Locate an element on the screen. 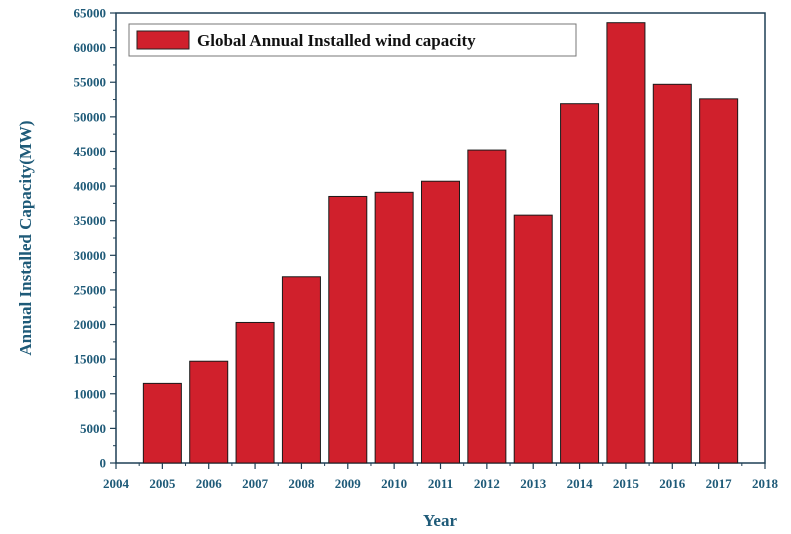  legend-label: Global Annual Installed wind capacity is located at coordinates (336, 40).